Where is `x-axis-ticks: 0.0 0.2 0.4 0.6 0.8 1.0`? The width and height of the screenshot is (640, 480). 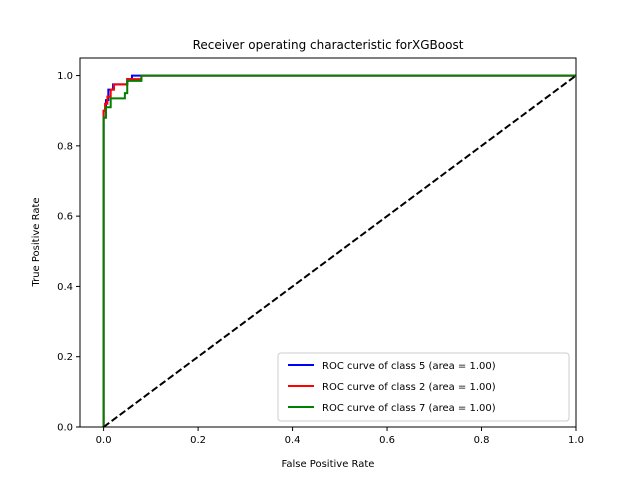 x-axis-ticks: 0.0 0.2 0.4 0.6 0.8 1.0 is located at coordinates (340, 436).